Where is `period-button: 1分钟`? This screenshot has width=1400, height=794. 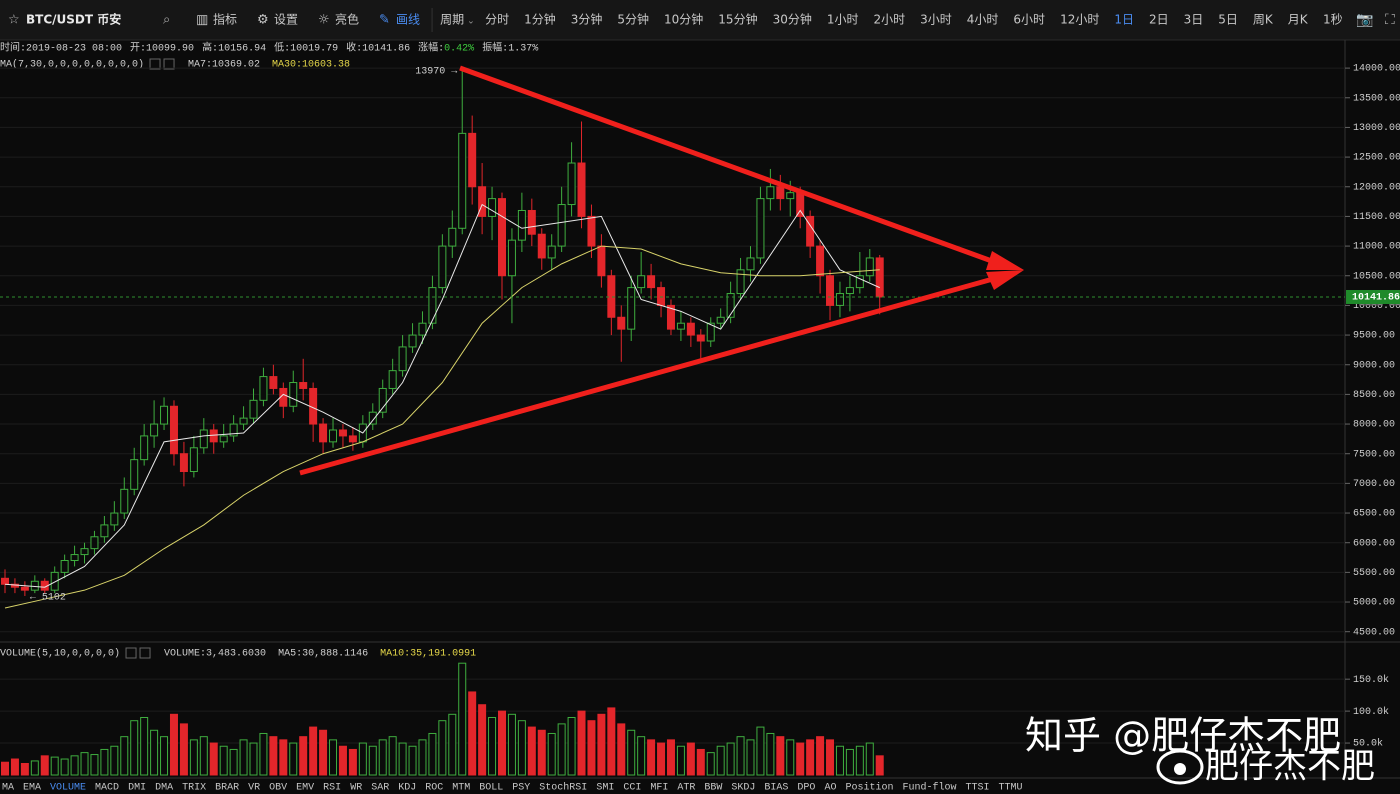 period-button: 1分钟 is located at coordinates (540, 19).